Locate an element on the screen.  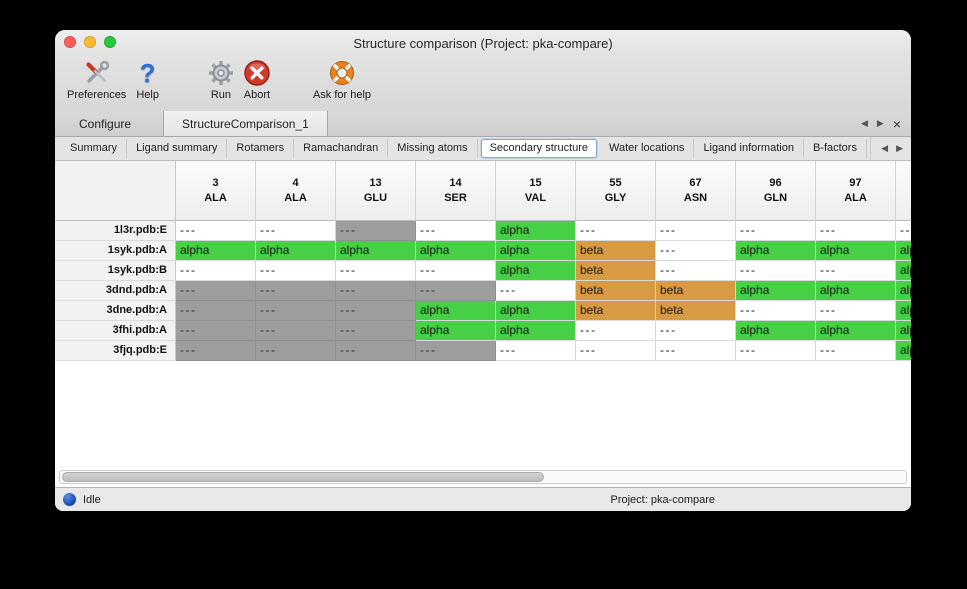
column-header: 15 VAL is located at coordinates (536, 191).